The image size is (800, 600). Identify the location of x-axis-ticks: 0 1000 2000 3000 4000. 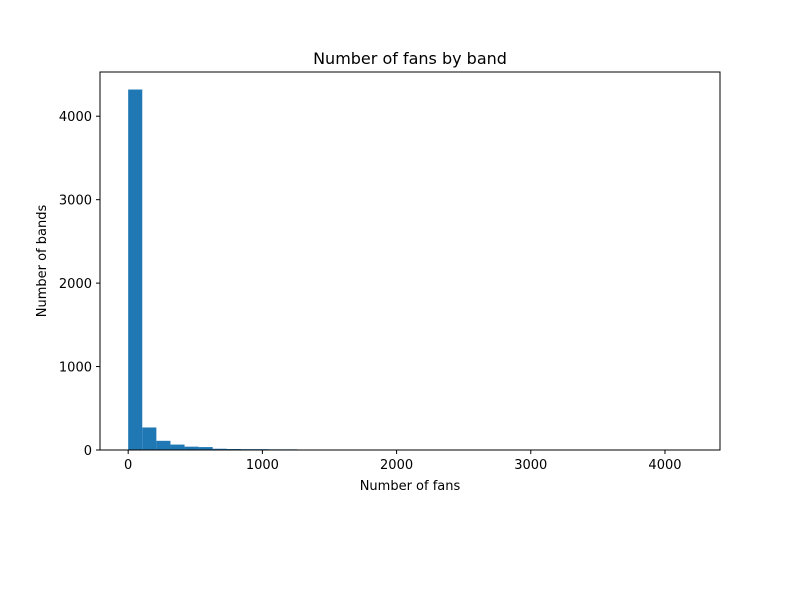
(403, 461).